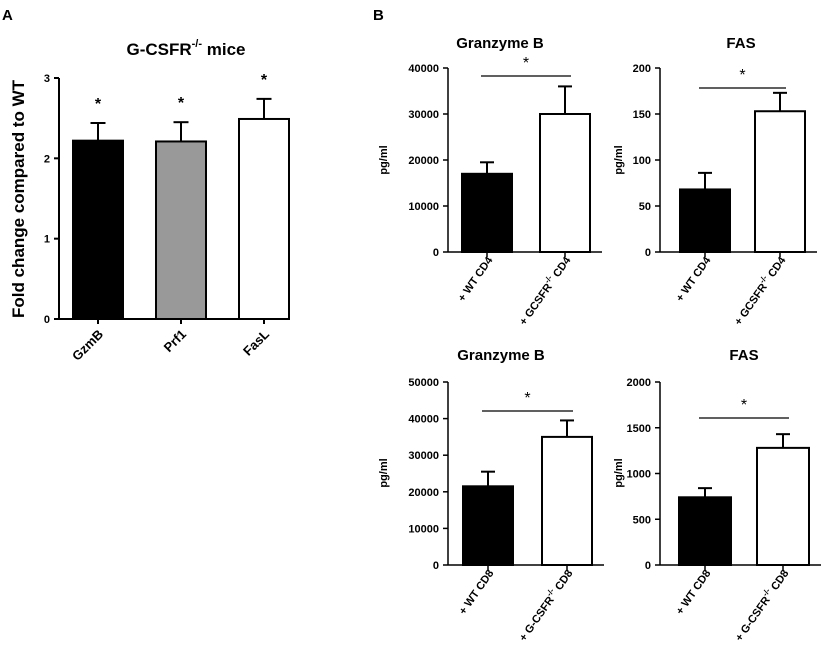 The image size is (829, 660). I want to click on y-tick-label: 150, so click(642, 115).